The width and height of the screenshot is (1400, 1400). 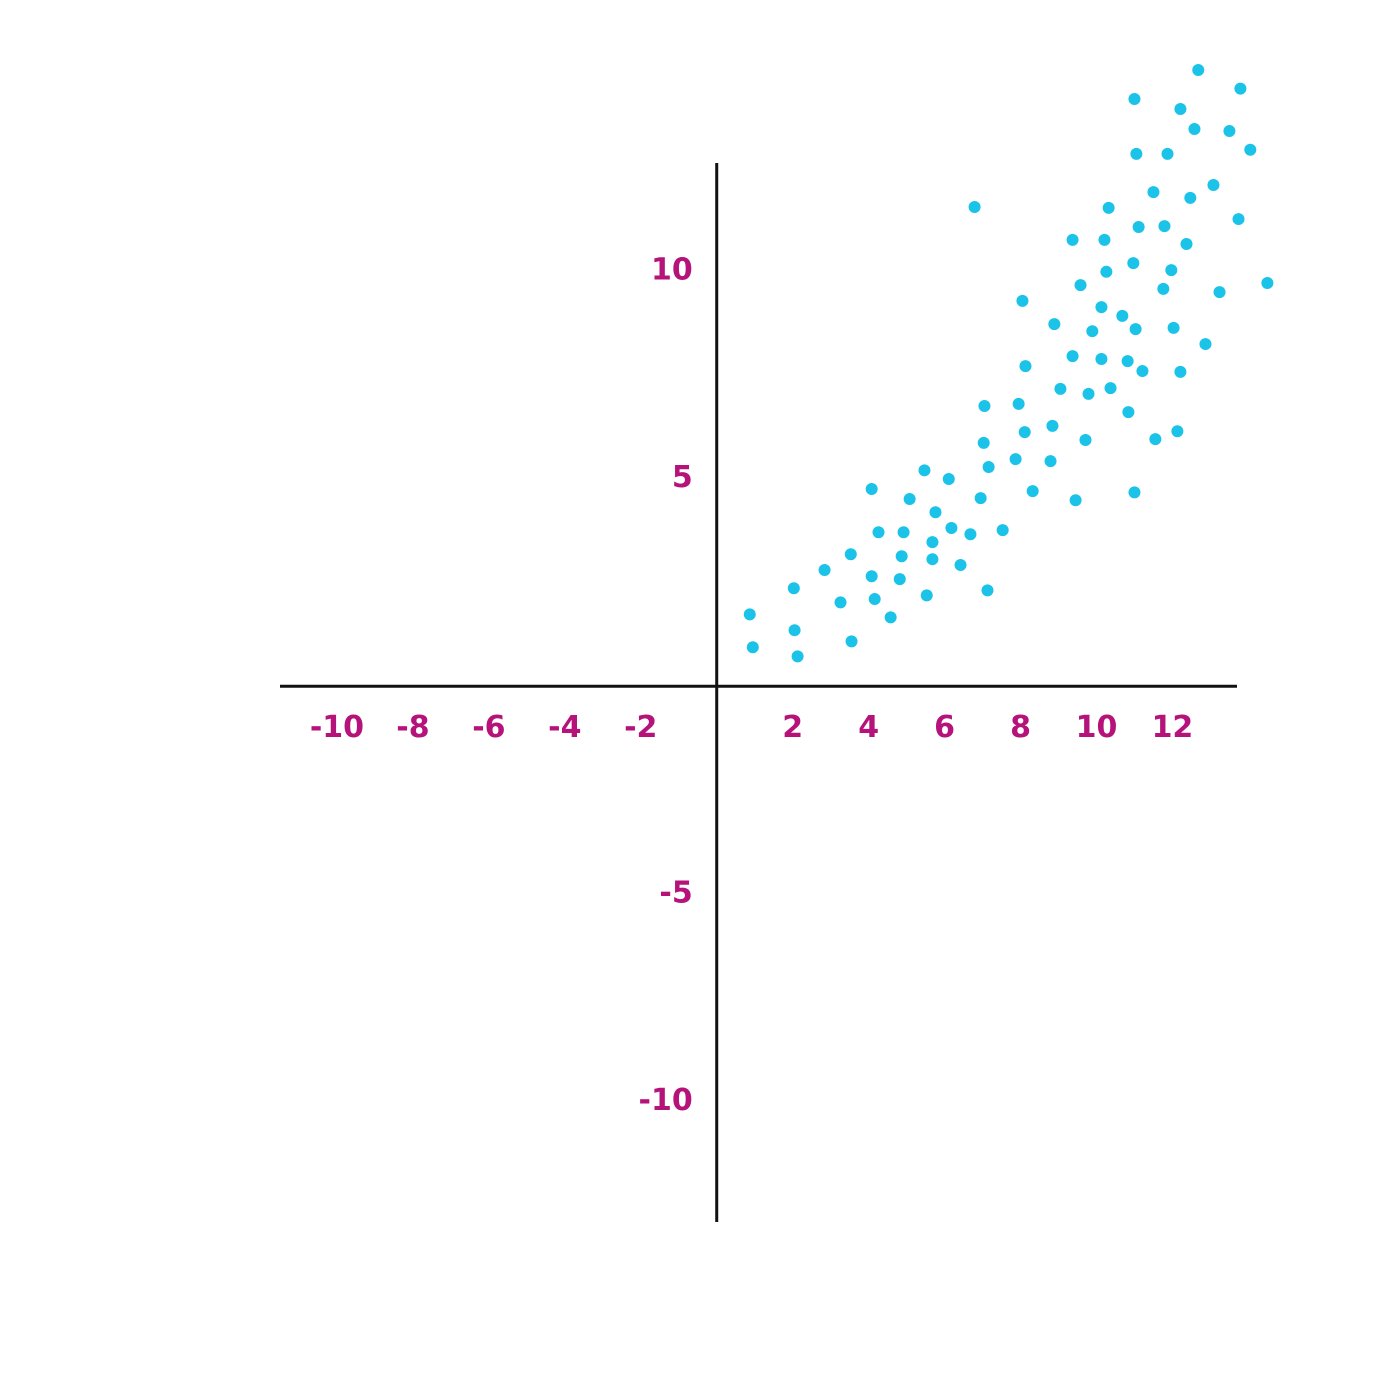 What do you see at coordinates (682, 477) in the screenshot?
I see `y-tick-label: 5` at bounding box center [682, 477].